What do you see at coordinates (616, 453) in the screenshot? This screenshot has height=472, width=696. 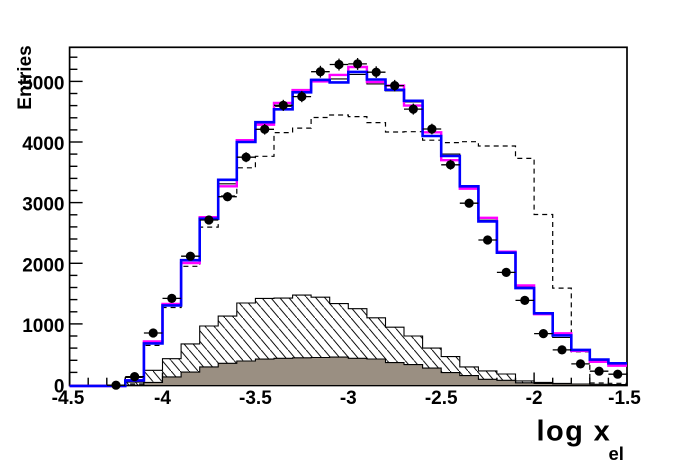 I see `svg-text: el` at bounding box center [616, 453].